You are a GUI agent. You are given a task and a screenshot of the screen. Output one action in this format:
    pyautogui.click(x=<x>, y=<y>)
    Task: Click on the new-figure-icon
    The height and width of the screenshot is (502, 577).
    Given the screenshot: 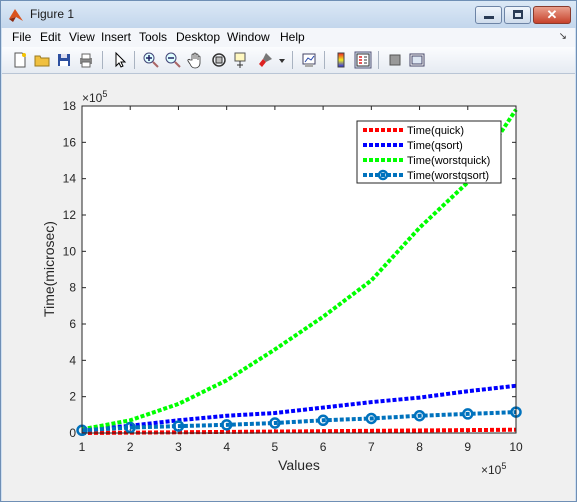 What is the action you would take?
    pyautogui.click(x=20, y=60)
    